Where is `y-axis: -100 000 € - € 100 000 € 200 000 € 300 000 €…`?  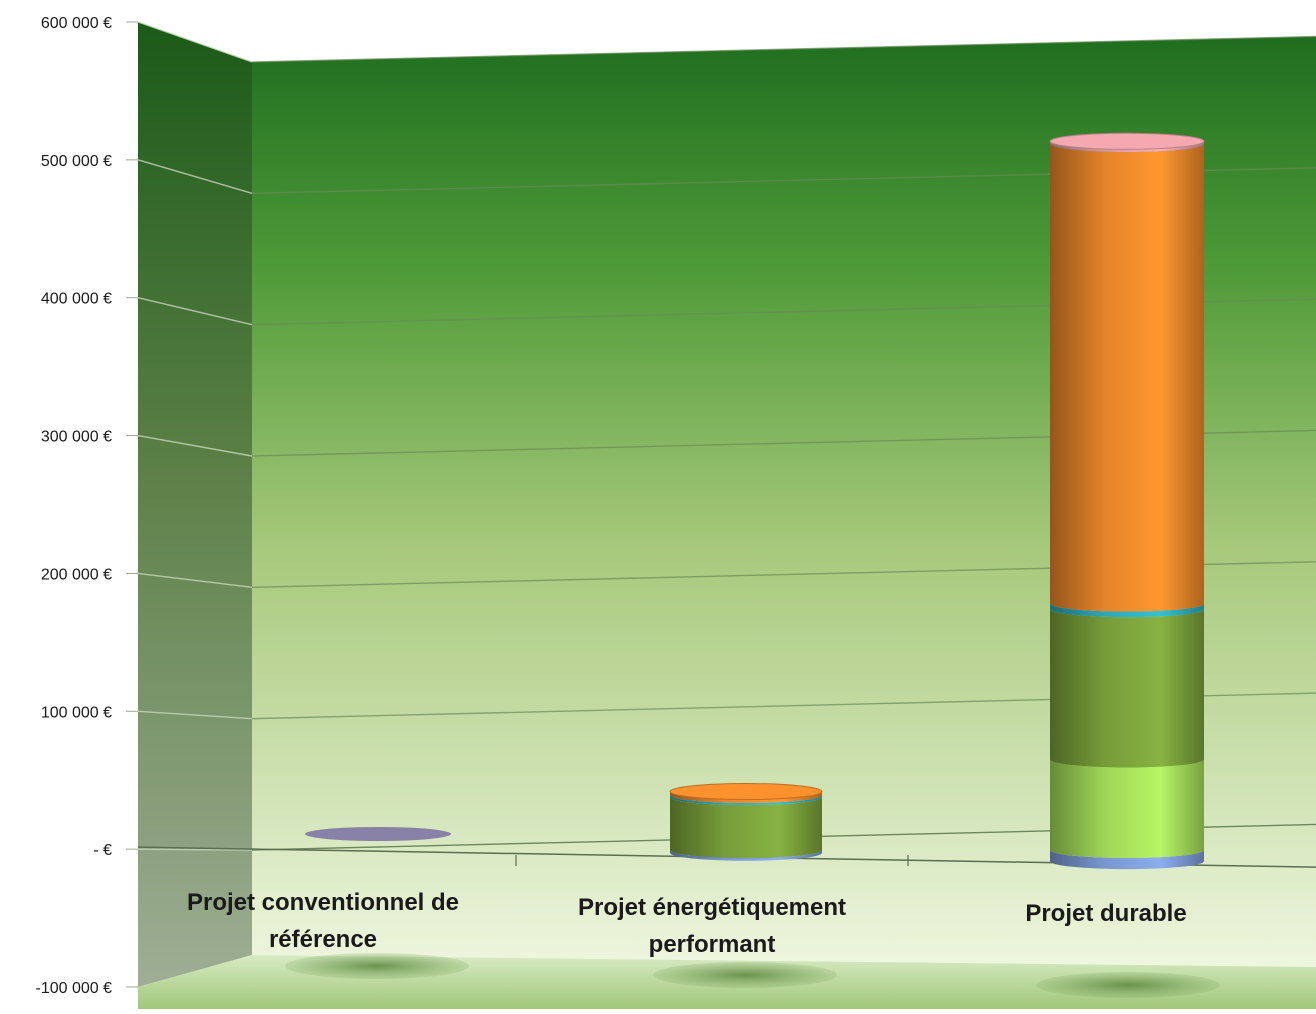 y-axis: -100 000 € - € 100 000 € 200 000 € 300 000 €… is located at coordinates (86, 506).